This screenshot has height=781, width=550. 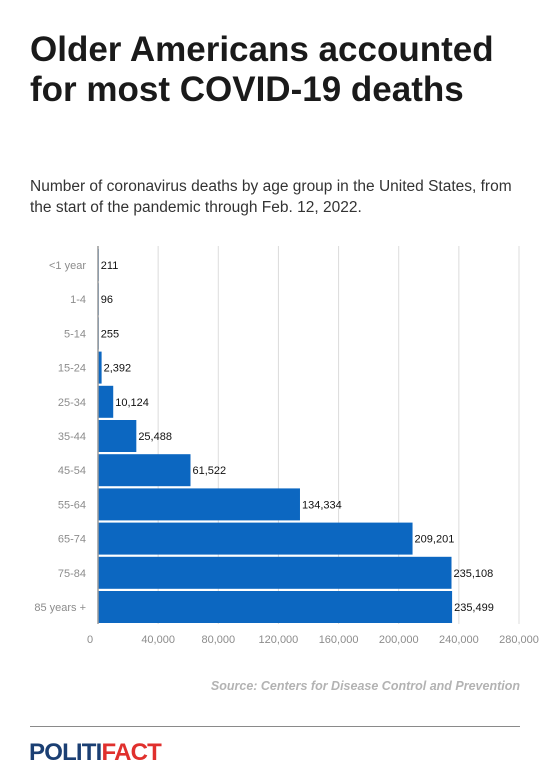 What do you see at coordinates (279, 640) in the screenshot?
I see `x-tick-label: 120,000` at bounding box center [279, 640].